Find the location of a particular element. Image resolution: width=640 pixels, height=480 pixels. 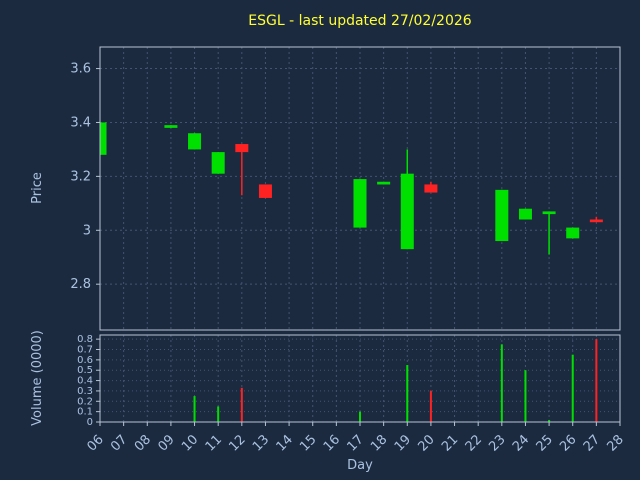

x-tick-label: 11 is located at coordinates (214, 443).